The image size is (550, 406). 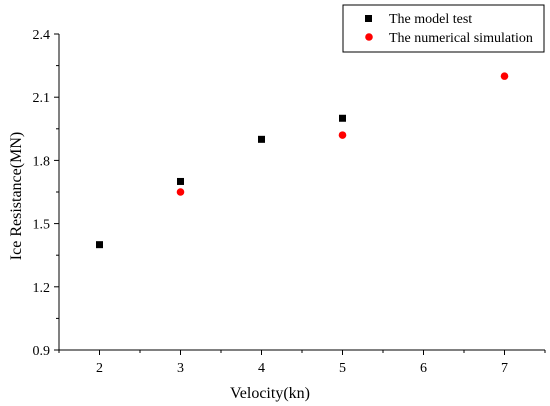 I want to click on legend-label-numerical-simulation: The numerical simulation, so click(x=461, y=38).